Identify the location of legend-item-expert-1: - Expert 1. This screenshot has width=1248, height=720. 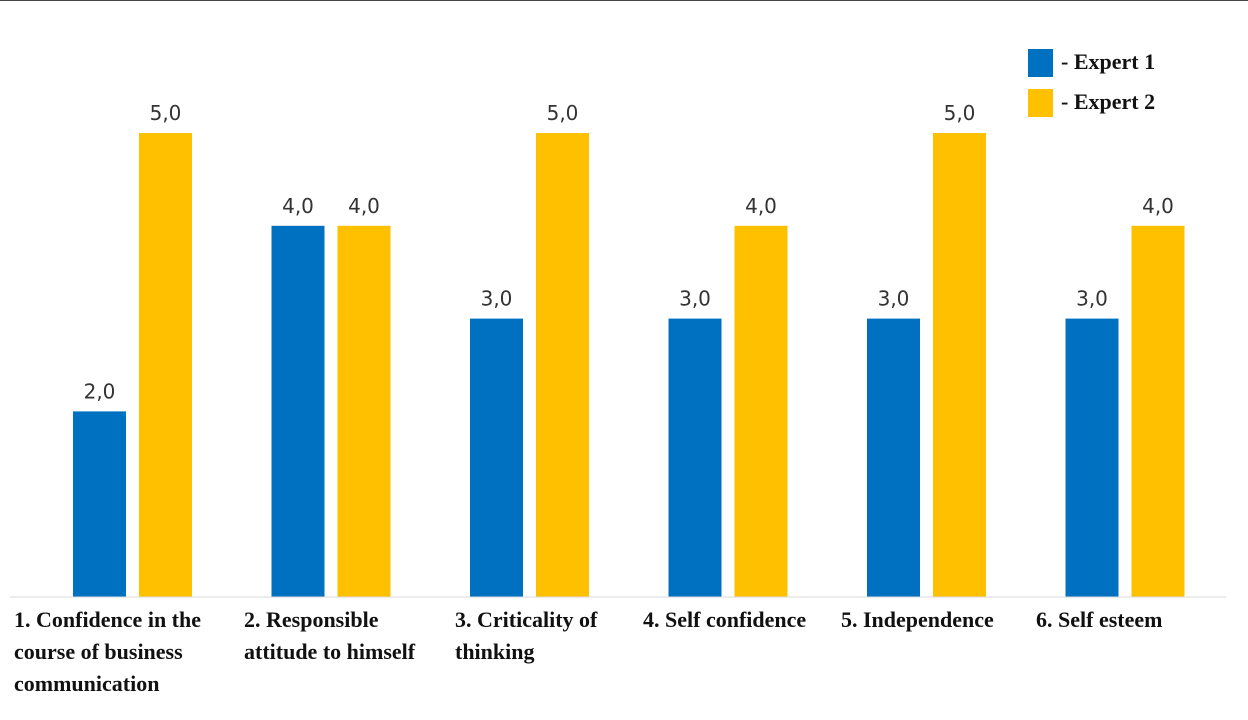
(1133, 62).